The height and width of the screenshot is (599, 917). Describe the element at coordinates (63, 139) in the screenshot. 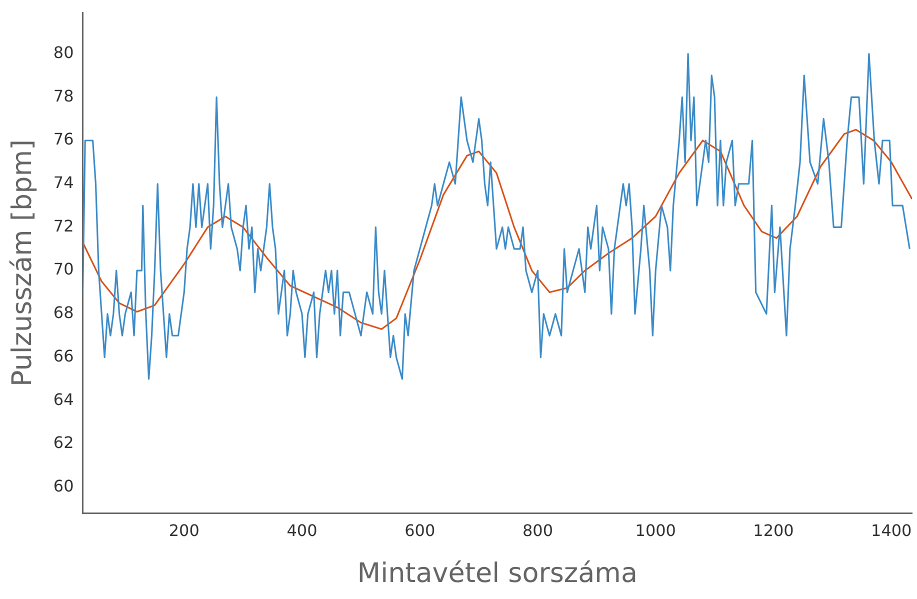

I see `y-tick-label: 76` at that location.